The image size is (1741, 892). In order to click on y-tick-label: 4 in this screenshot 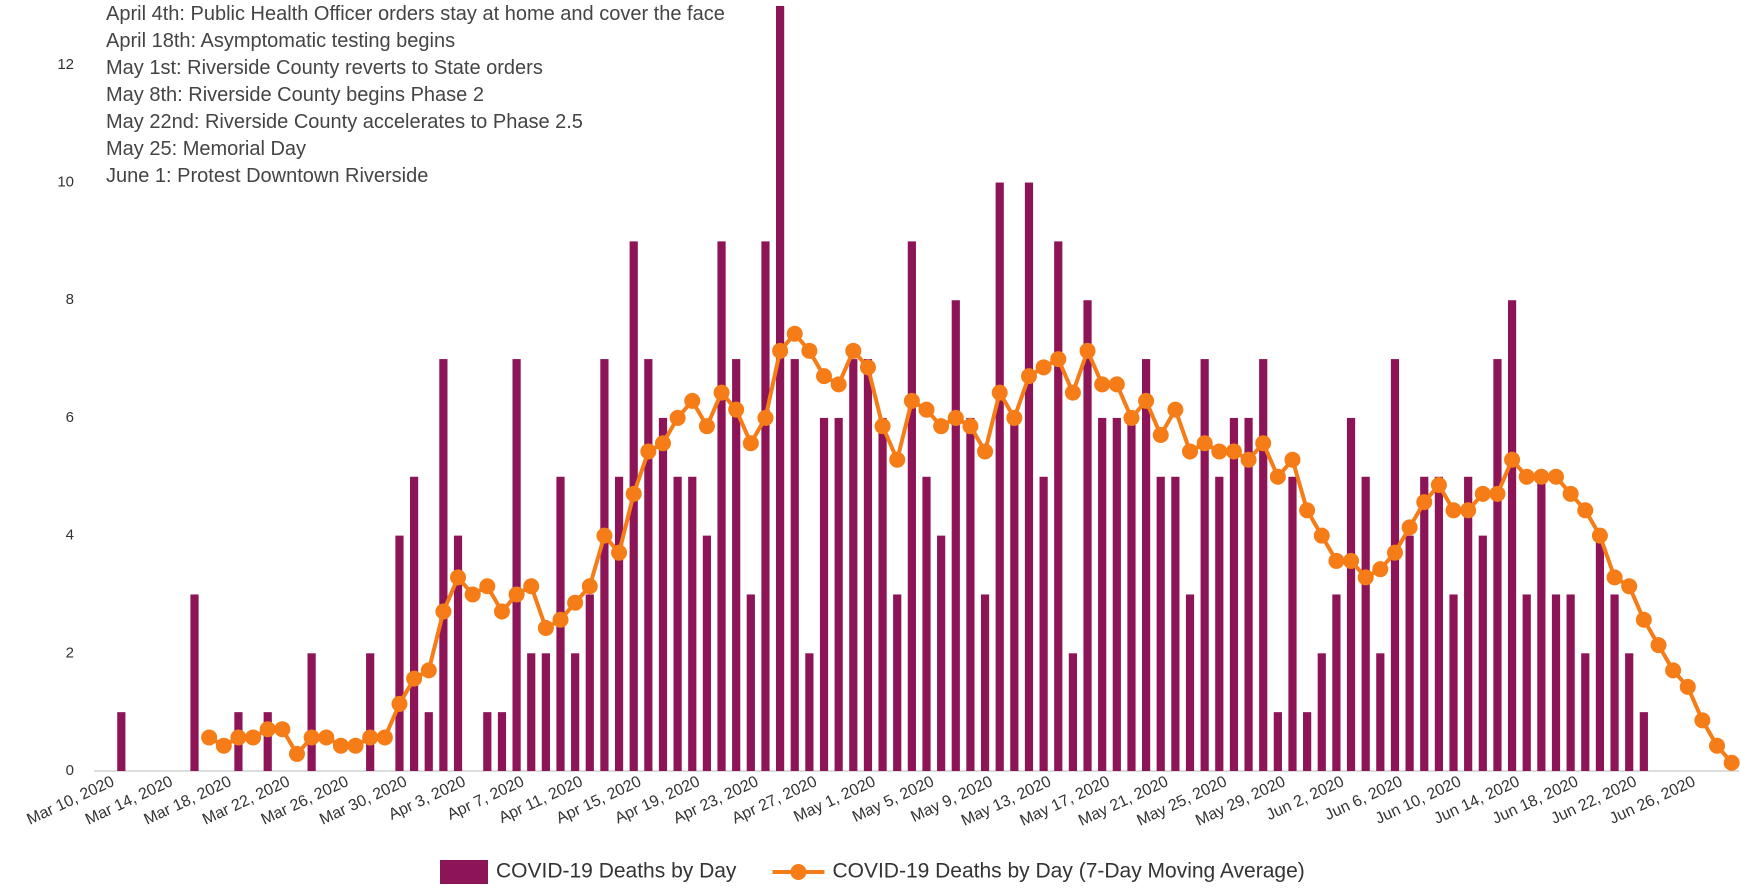, I will do `click(70, 535)`.